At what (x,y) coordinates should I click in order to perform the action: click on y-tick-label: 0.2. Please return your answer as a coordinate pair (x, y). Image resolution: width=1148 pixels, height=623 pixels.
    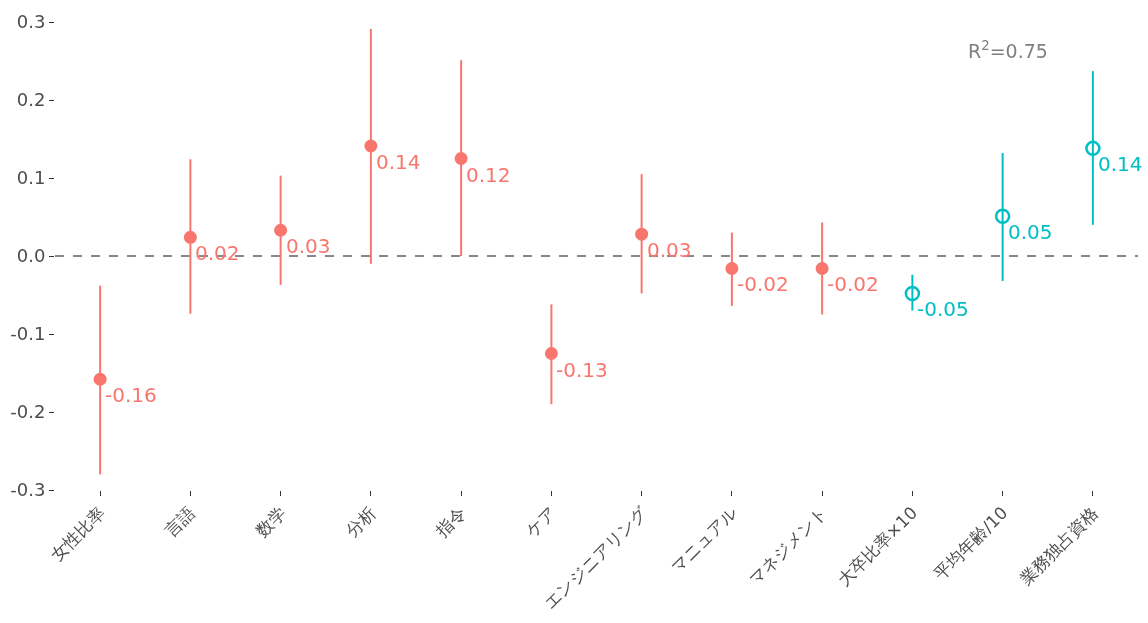
    Looking at the image, I should click on (31, 100).